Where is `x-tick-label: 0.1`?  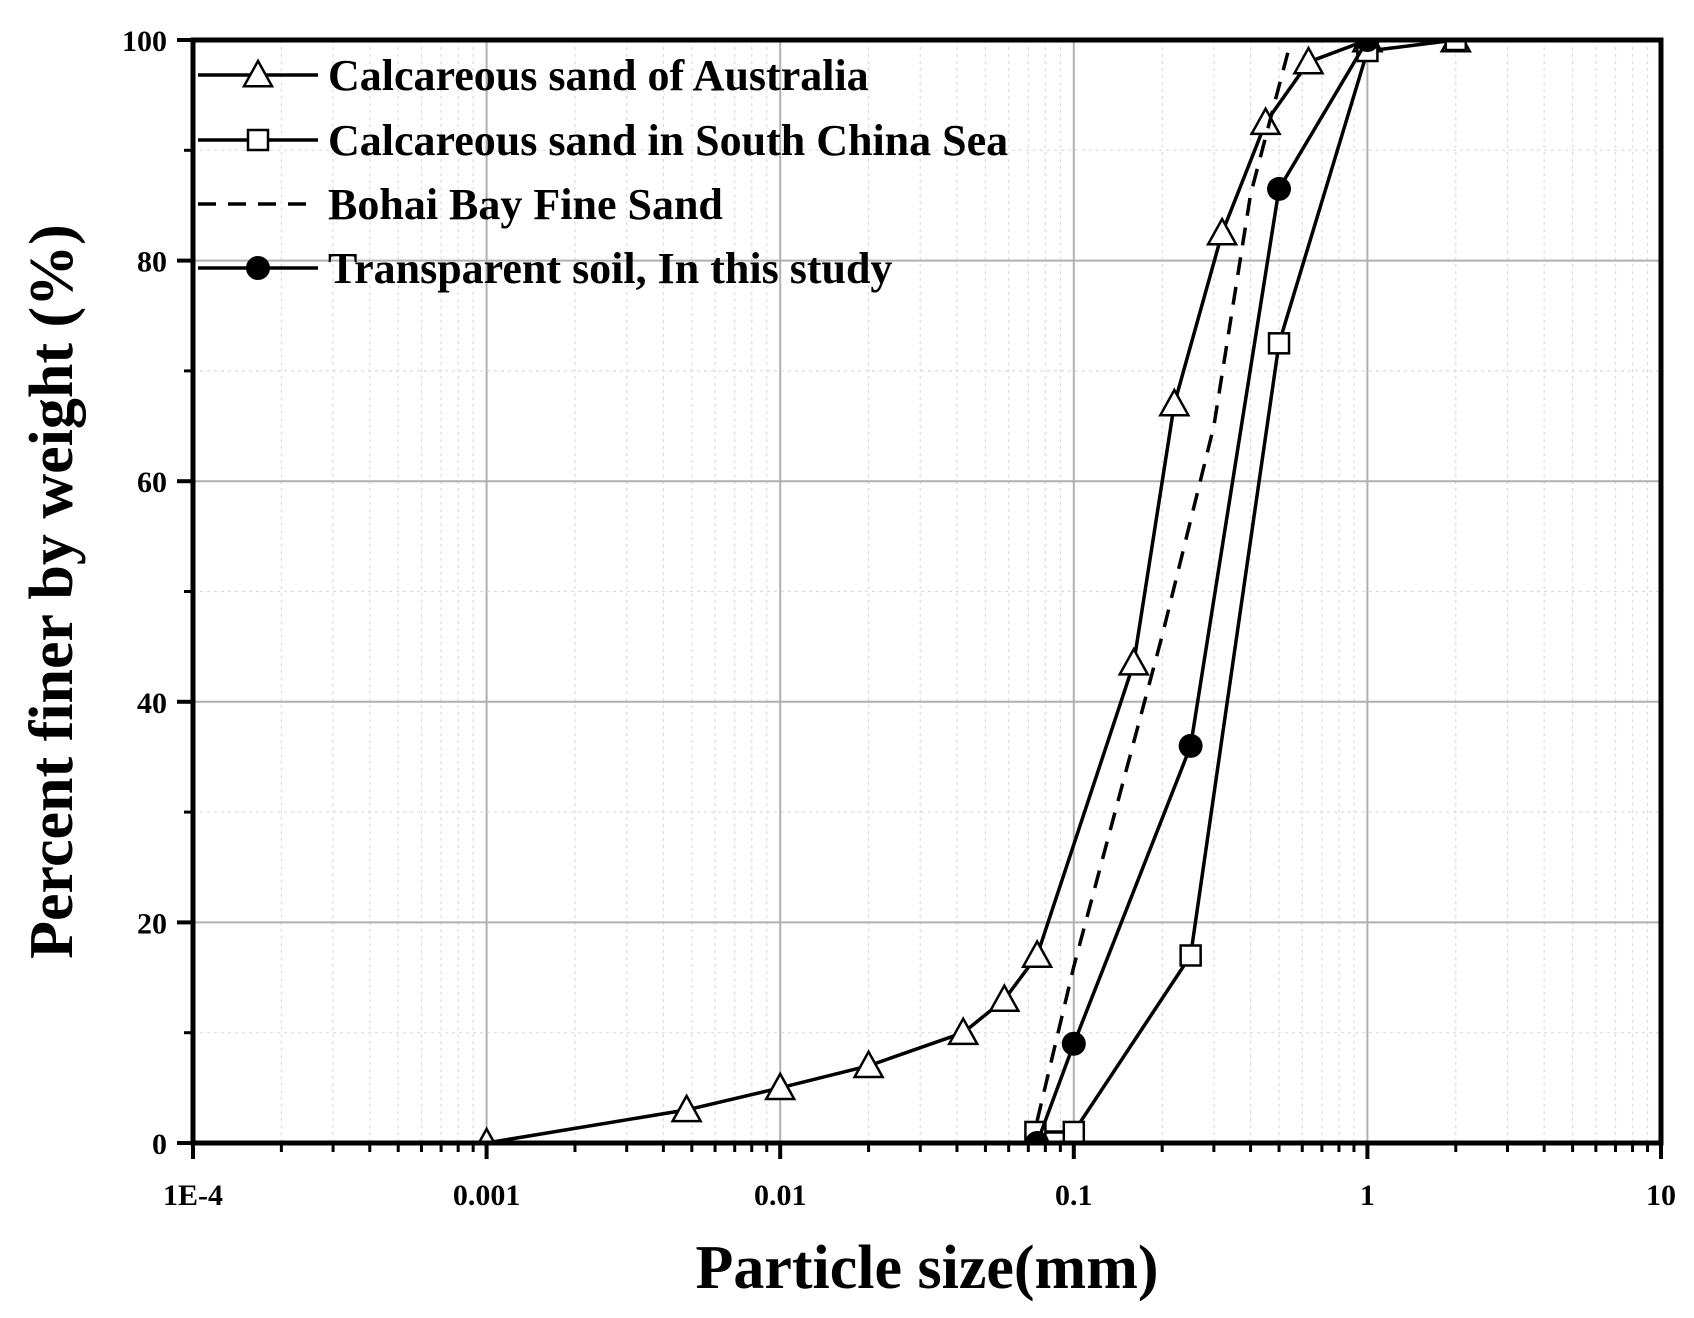
x-tick-label: 0.1 is located at coordinates (1074, 1195).